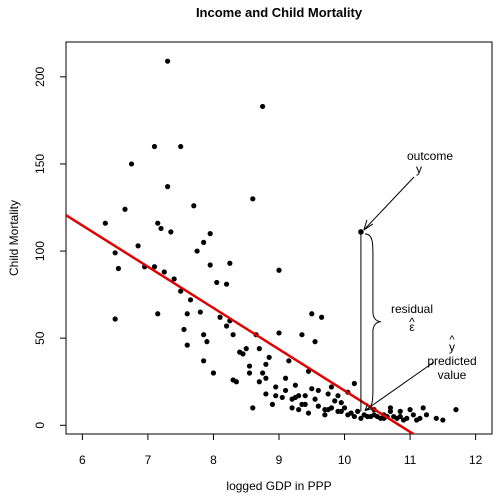 The width and height of the screenshot is (500, 496). I want to click on y-tick-label: 50, so click(40, 338).